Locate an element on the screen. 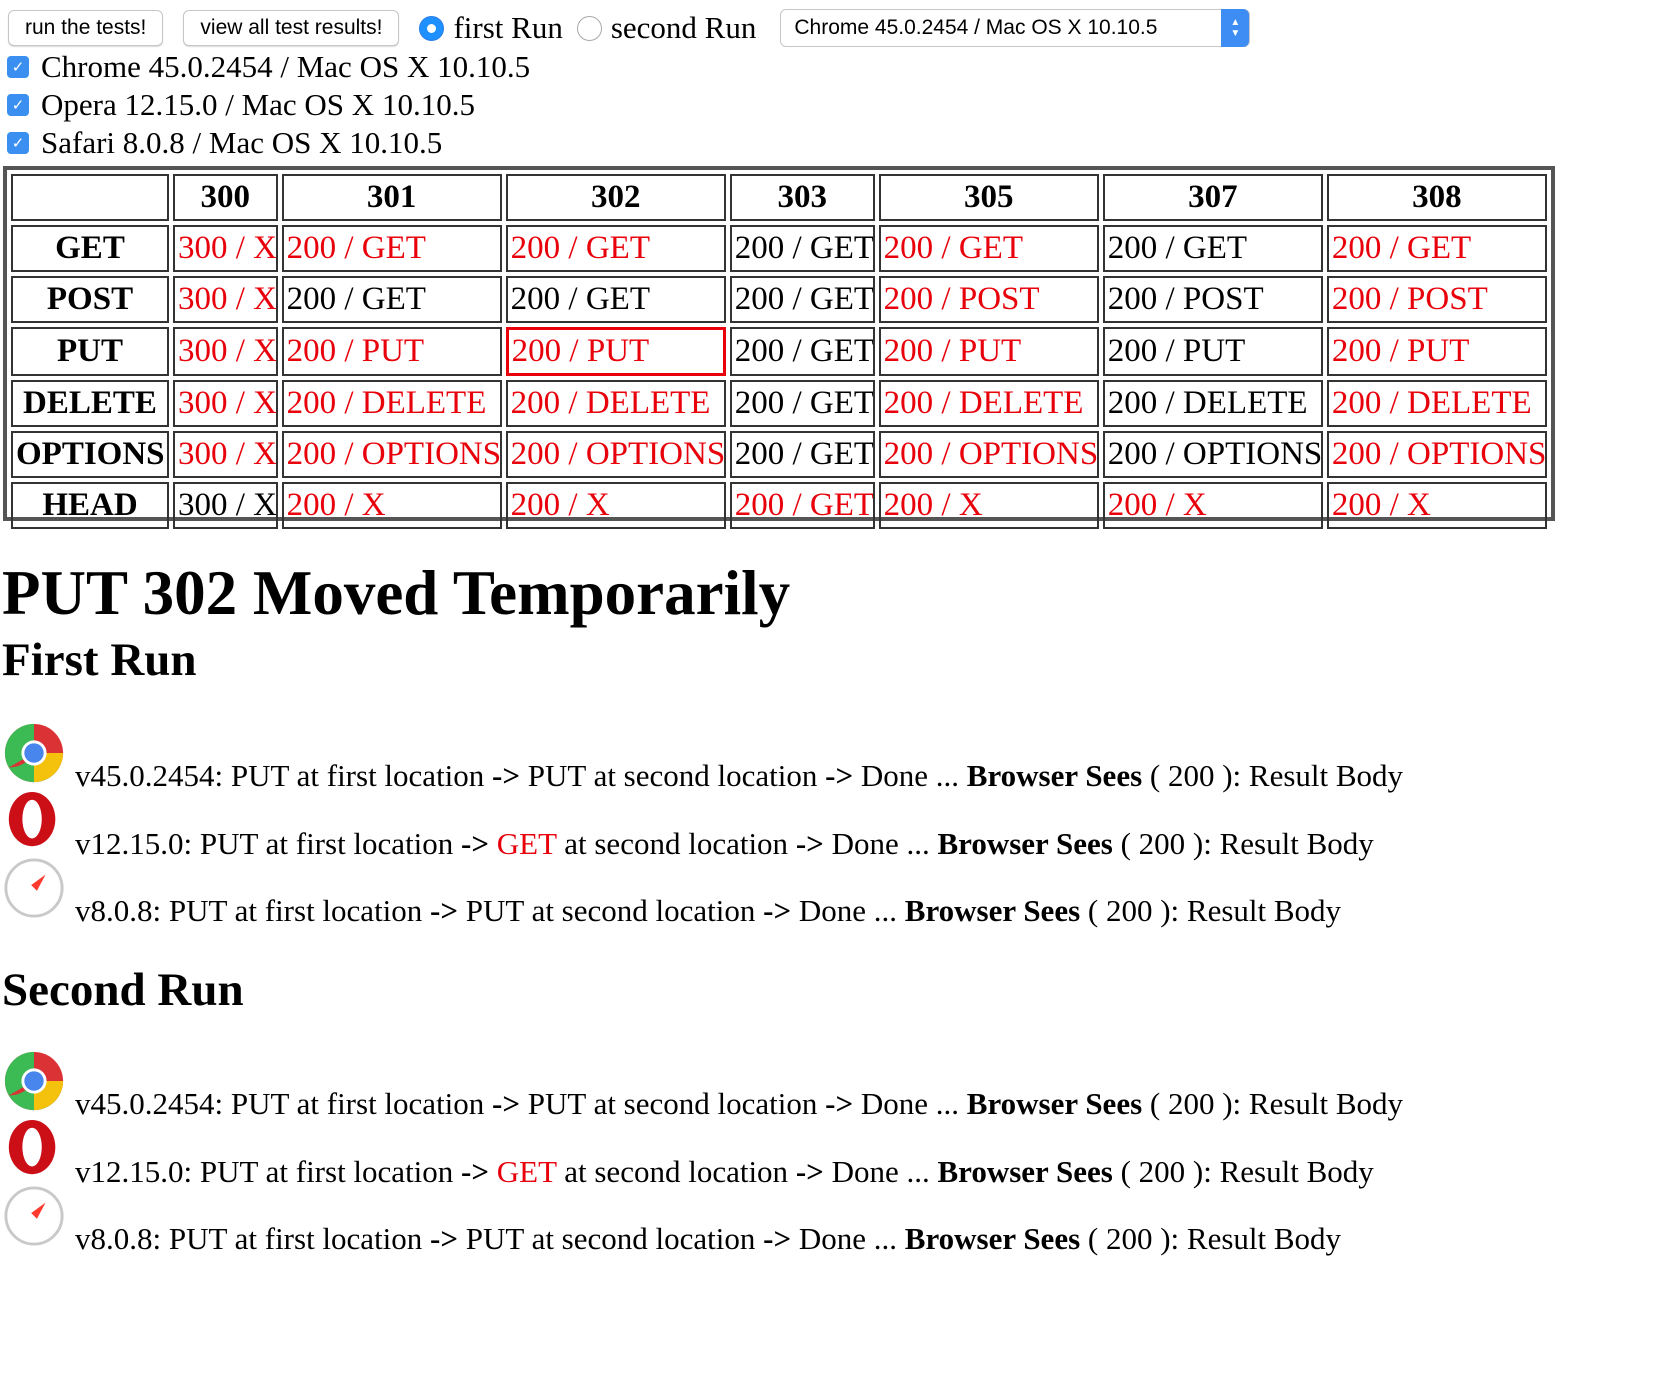 The image size is (1676, 1394). run-heading: First Run is located at coordinates (99, 660).